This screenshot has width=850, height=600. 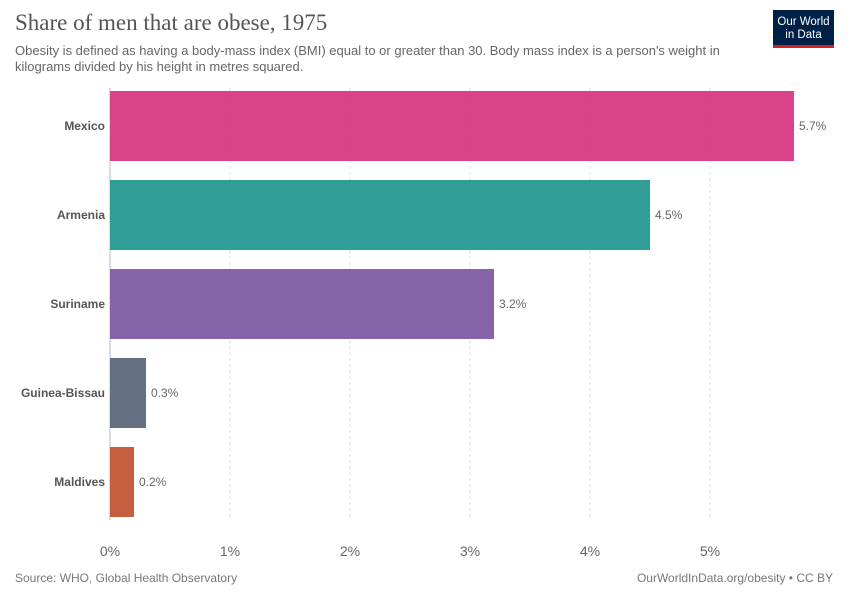 What do you see at coordinates (410, 551) in the screenshot?
I see `x-axis: 0% 1% 2% 3% 4% 5%` at bounding box center [410, 551].